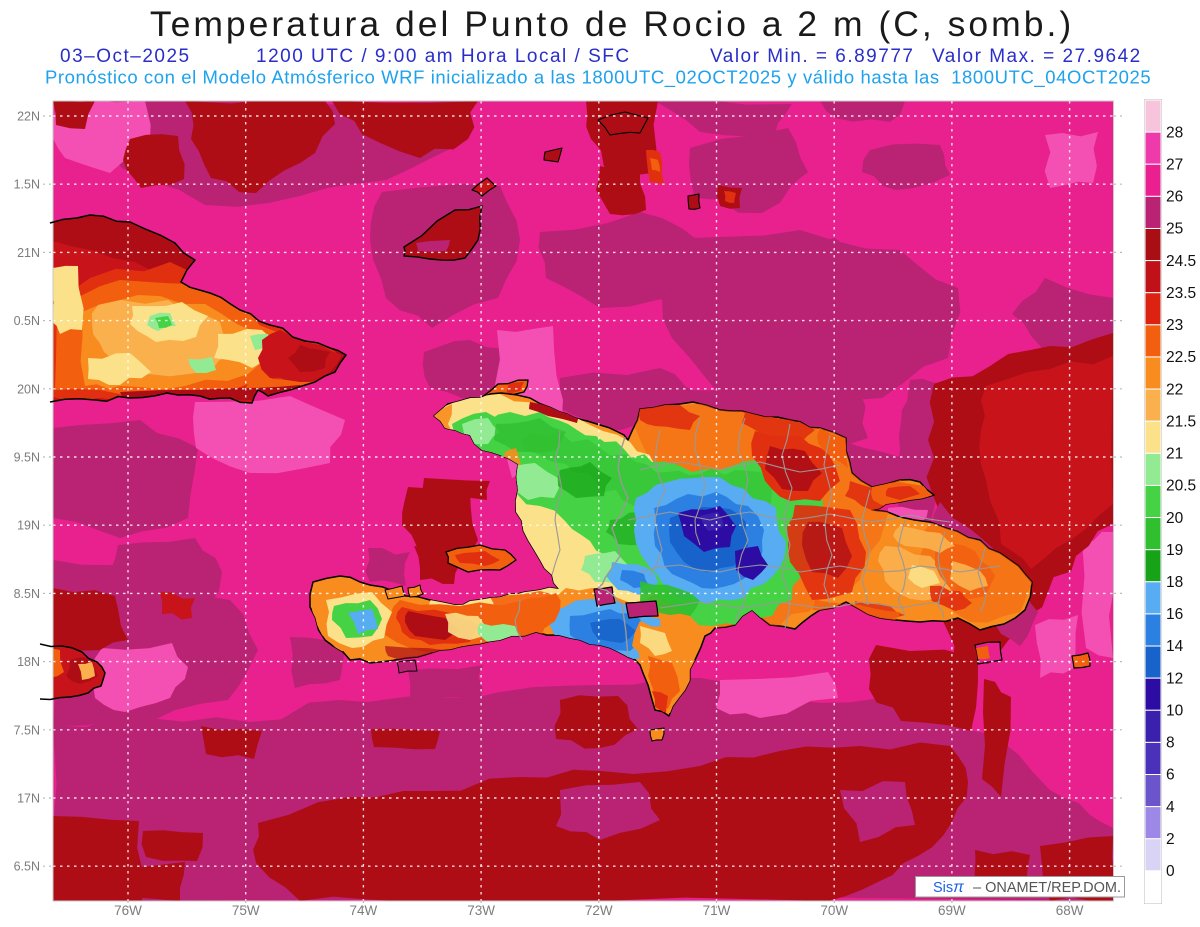  I want to click on svg-text: Valor Min. = 6.89777, so click(812, 56).